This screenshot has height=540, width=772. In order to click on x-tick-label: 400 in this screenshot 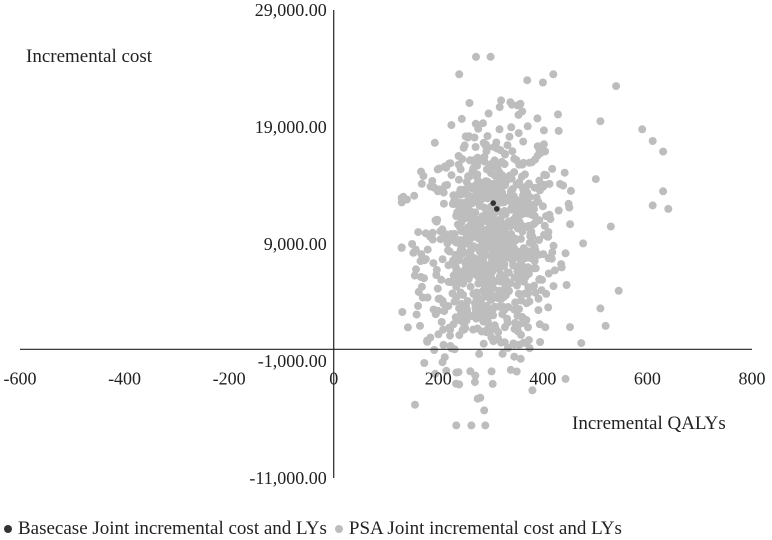, I will do `click(542, 378)`.